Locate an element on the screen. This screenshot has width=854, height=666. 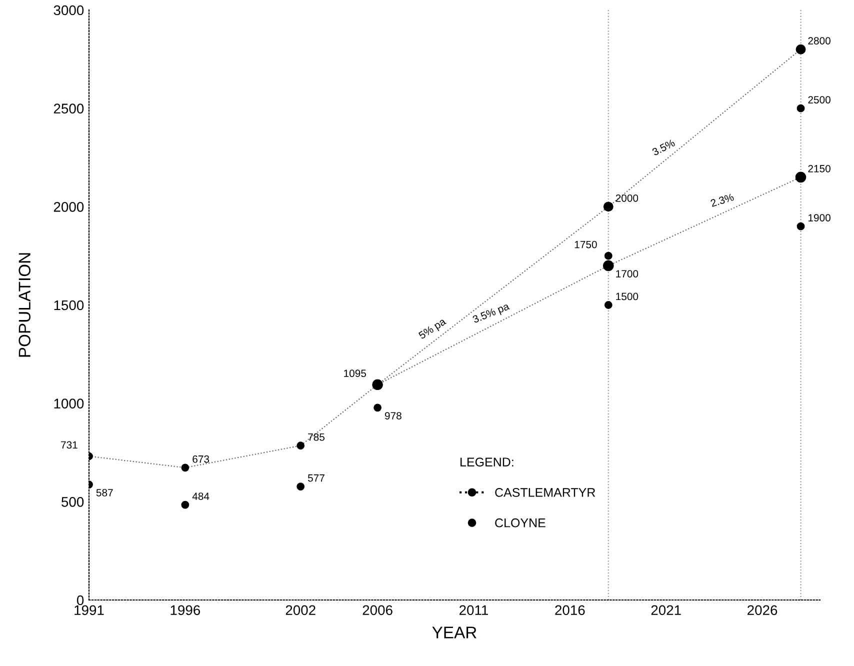
x-tick-label: 1996 is located at coordinates (185, 610).